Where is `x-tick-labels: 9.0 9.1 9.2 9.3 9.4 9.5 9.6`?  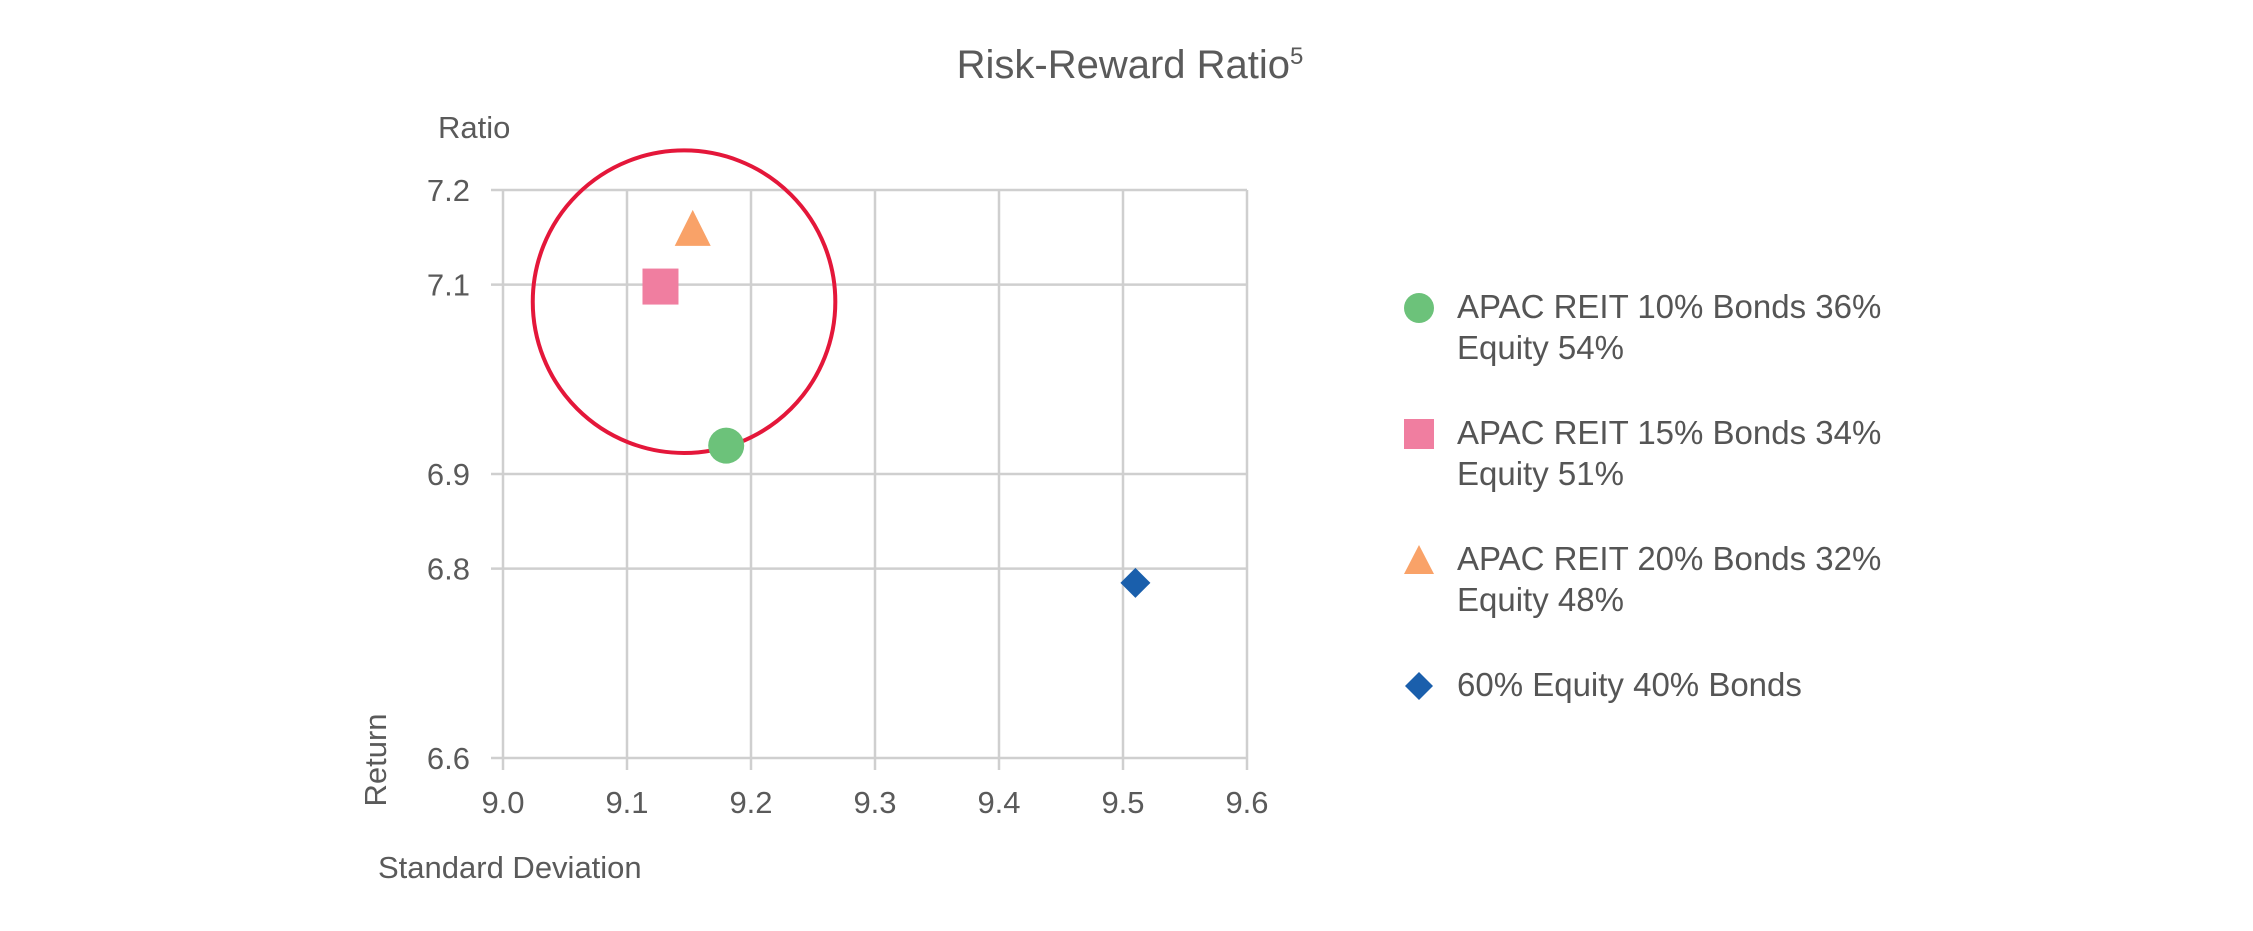
x-tick-labels: 9.0 9.1 9.2 9.3 9.4 9.5 9.6 is located at coordinates (874, 802).